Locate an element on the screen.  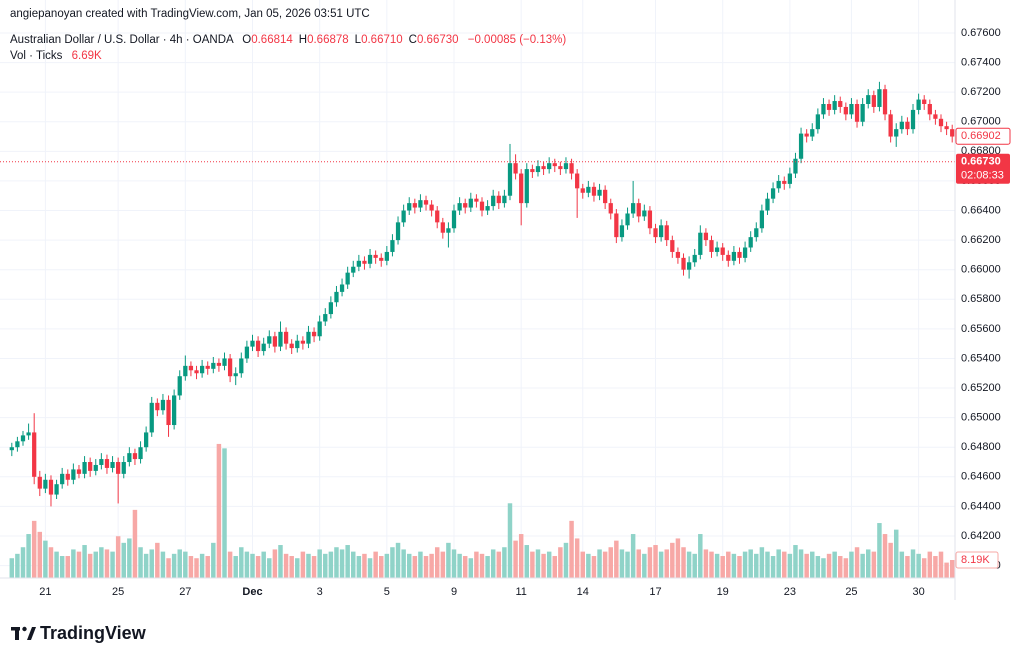
volume-row: Vol · Ticks 6.69K is located at coordinates (56, 56).